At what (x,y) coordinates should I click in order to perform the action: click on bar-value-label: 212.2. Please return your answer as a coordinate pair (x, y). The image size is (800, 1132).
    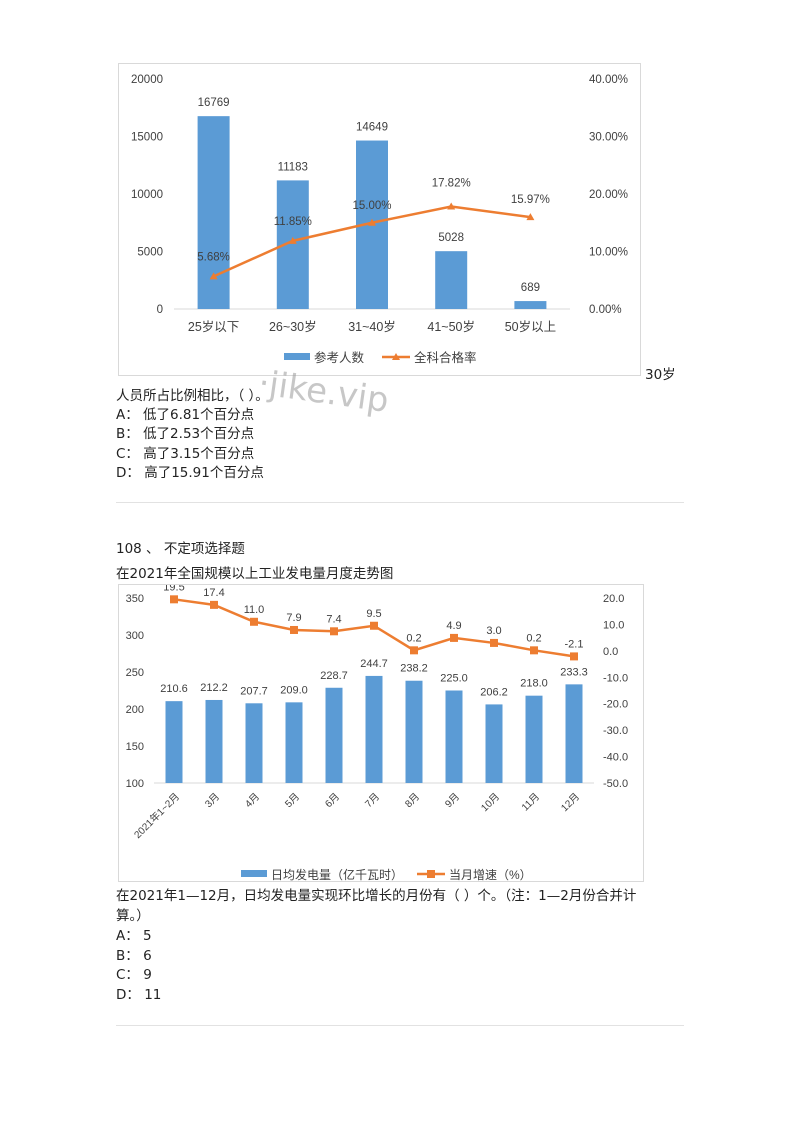
    Looking at the image, I should click on (214, 688).